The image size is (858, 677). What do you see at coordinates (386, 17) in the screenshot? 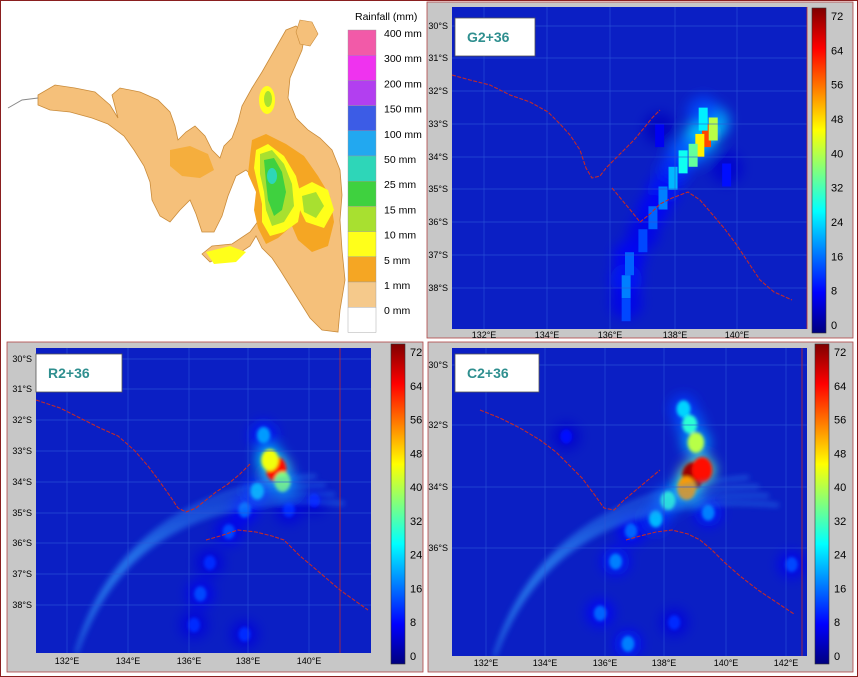
I see `legend-title: Rainfall (mm)` at bounding box center [386, 17].